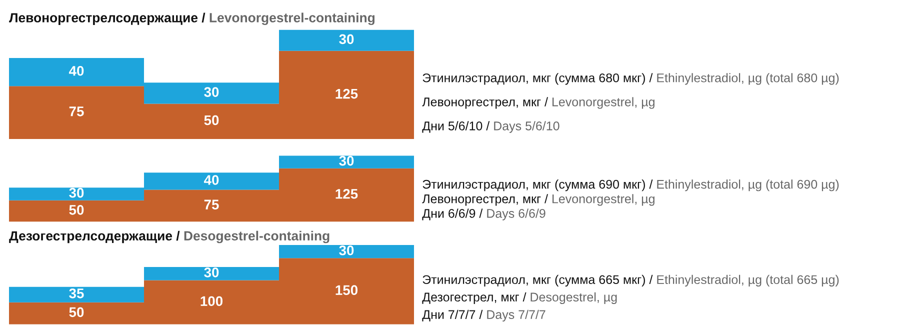  I want to click on chart-title: Дезогестрелсодержащие / Desogestrel-containing, so click(169, 237).